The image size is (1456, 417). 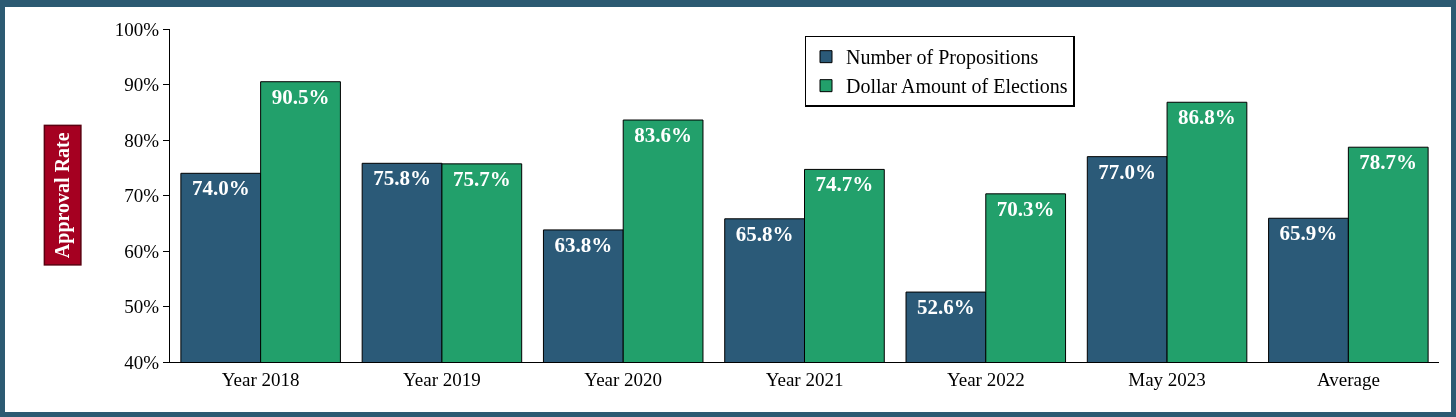 What do you see at coordinates (137, 29) in the screenshot?
I see `y-tick-label: 100%` at bounding box center [137, 29].